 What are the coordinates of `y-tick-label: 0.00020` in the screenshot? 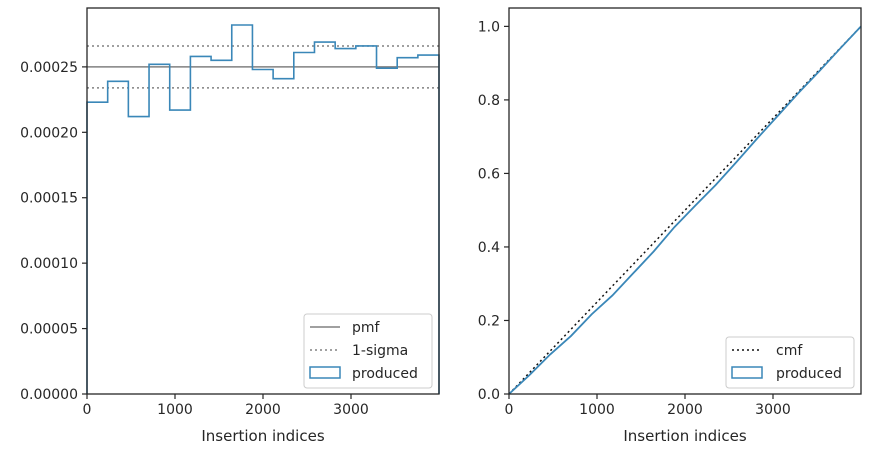 It's located at (49, 133).